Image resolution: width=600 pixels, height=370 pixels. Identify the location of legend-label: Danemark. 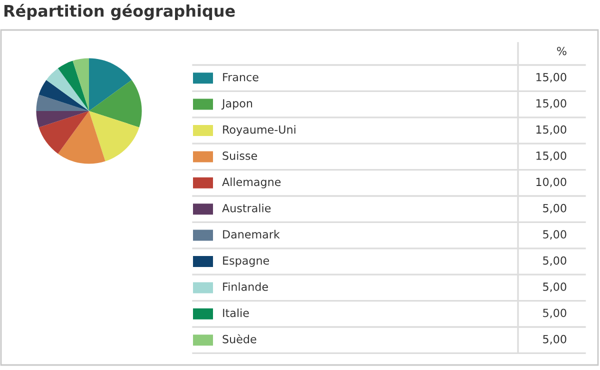
(251, 234).